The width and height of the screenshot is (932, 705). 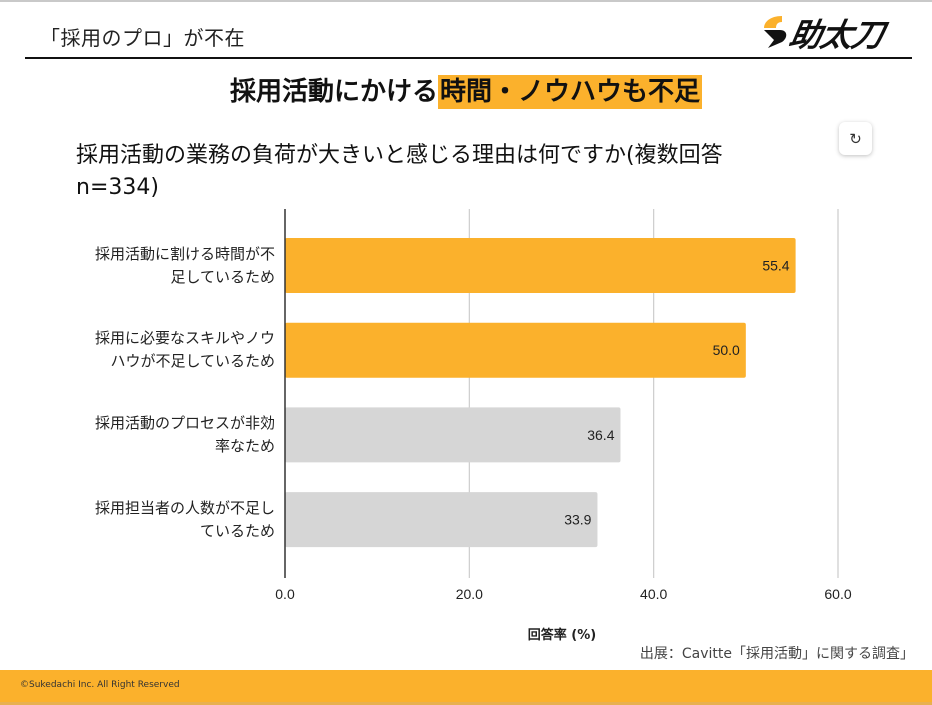 I want to click on category-label-line: 採用活動のプロセスが非効, so click(x=184, y=422).